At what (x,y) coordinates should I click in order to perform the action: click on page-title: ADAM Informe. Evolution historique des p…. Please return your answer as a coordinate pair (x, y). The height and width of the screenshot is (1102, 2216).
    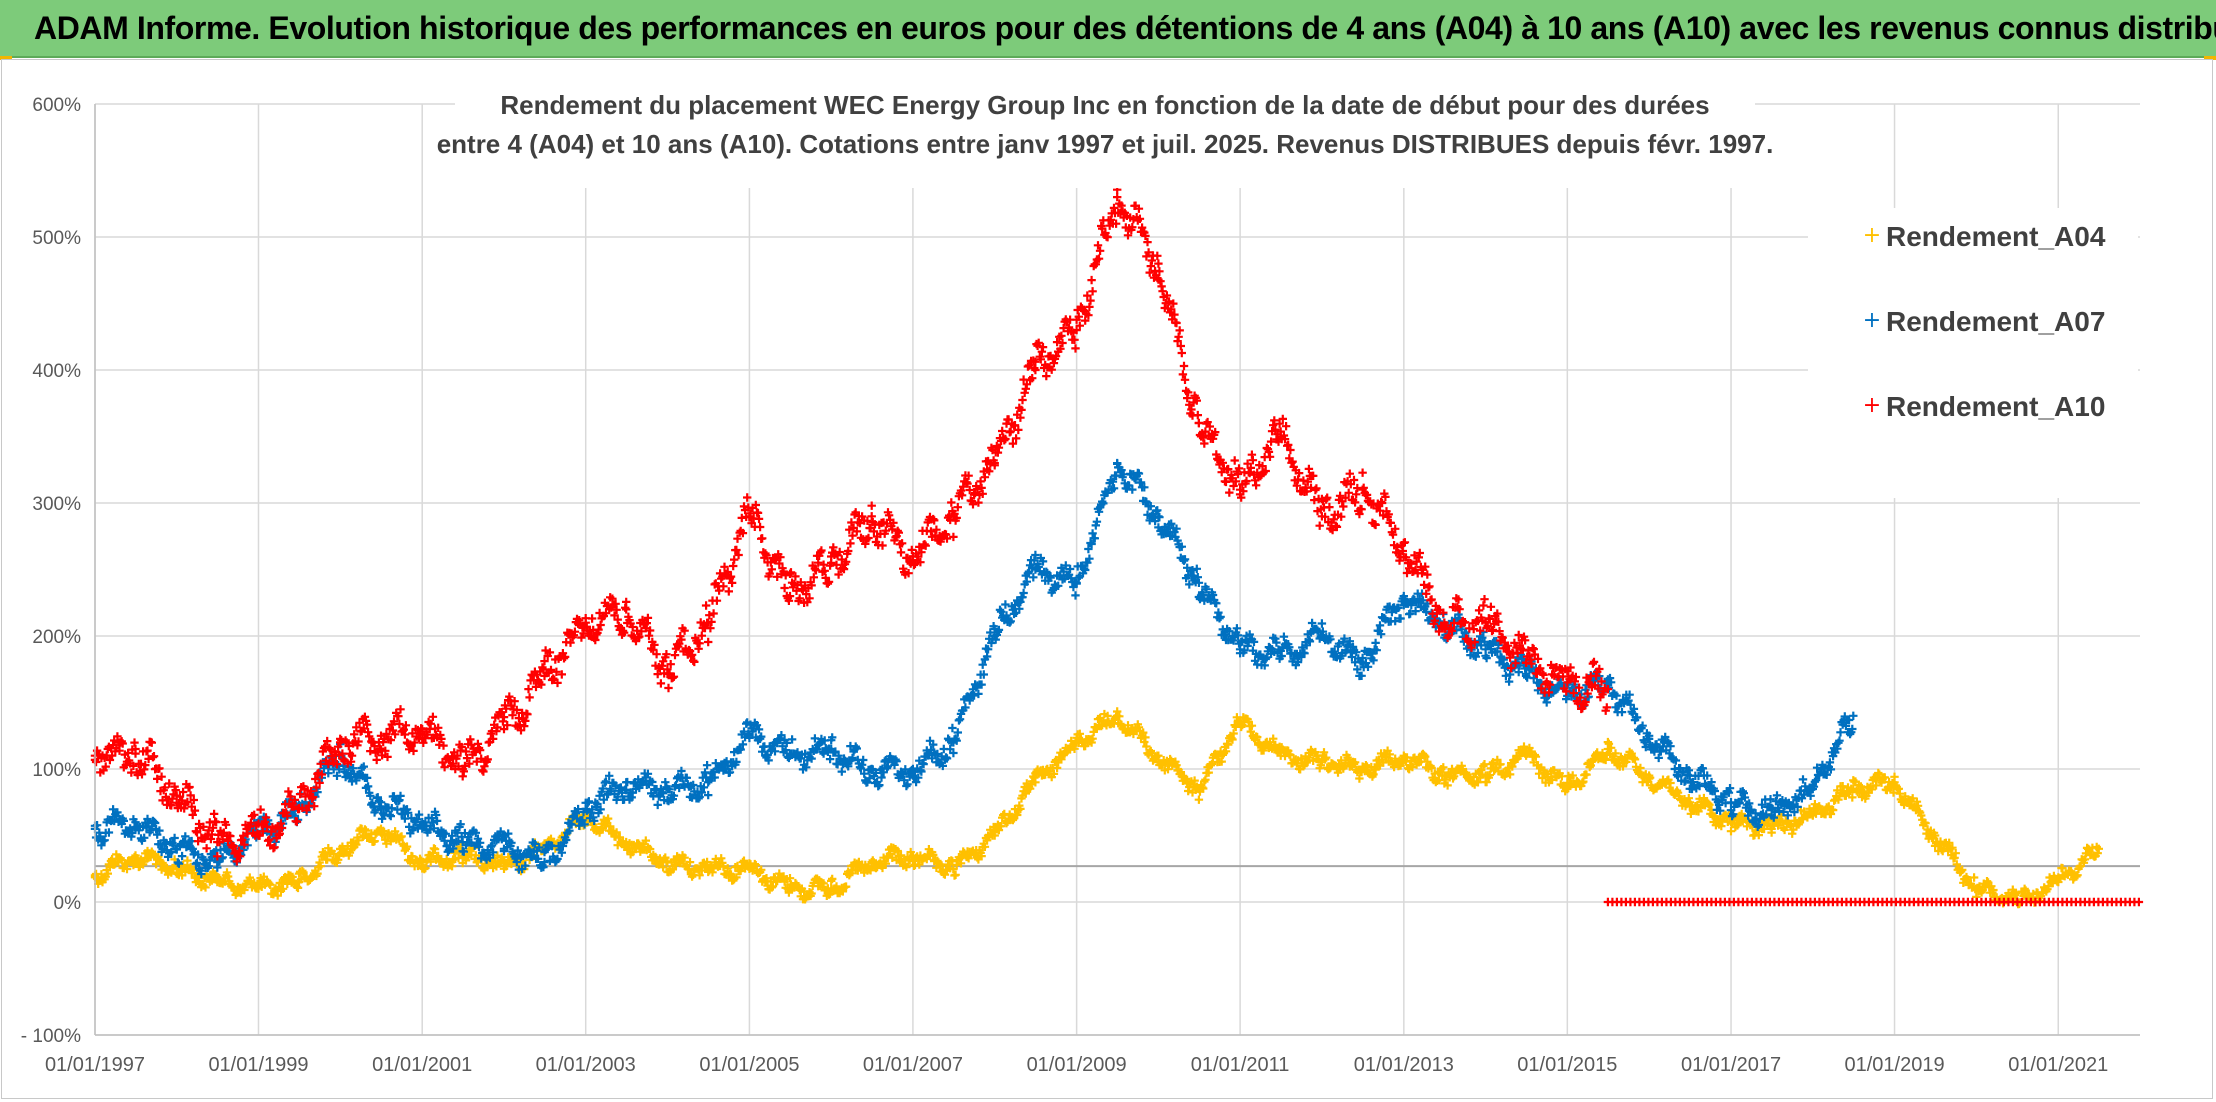
    Looking at the image, I should click on (1125, 27).